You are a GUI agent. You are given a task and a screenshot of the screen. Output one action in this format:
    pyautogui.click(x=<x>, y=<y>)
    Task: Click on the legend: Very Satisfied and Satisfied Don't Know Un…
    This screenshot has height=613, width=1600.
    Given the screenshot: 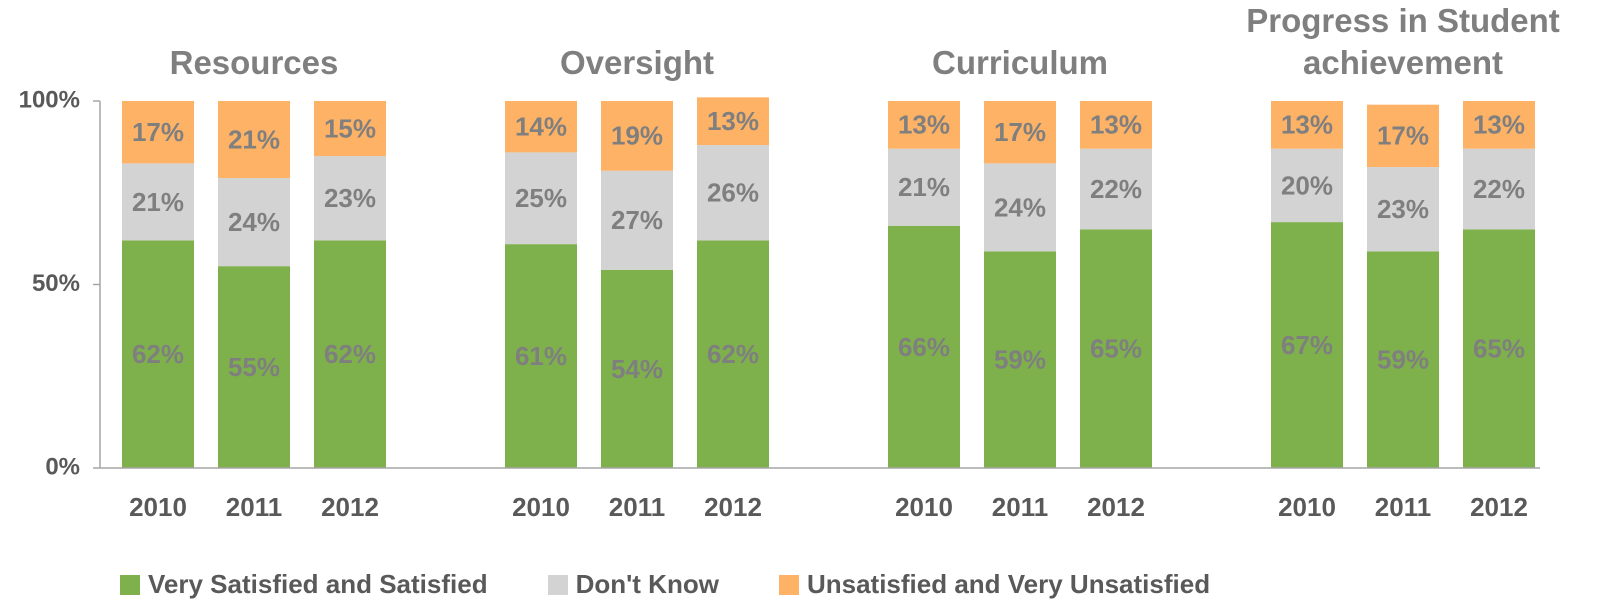 What is the action you would take?
    pyautogui.click(x=695, y=584)
    